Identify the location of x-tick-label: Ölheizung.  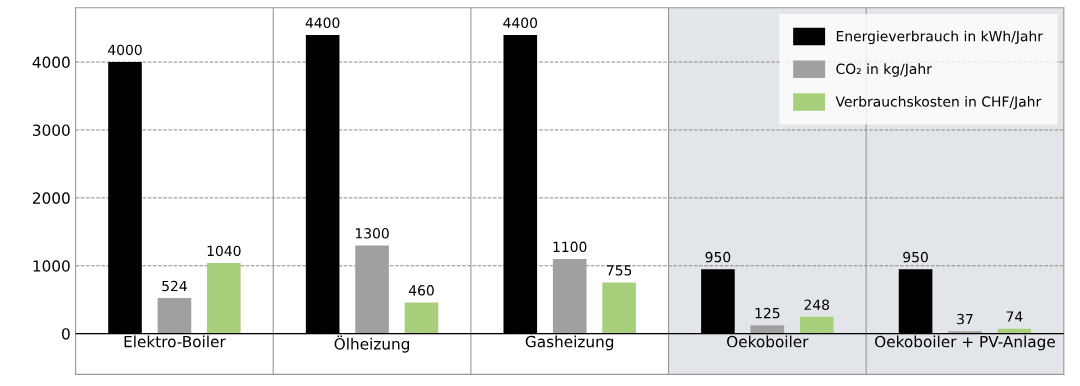
(372, 344).